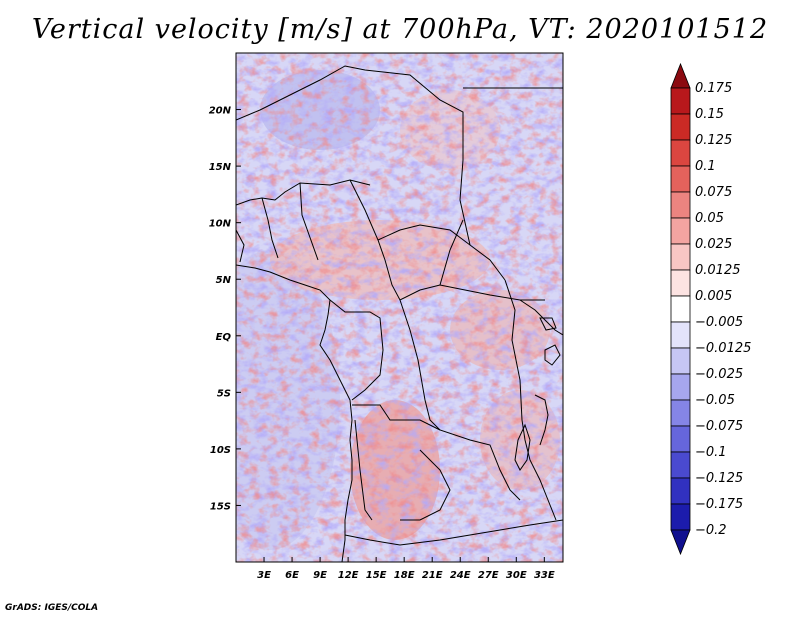  I want to click on lon-tick-label: 30E, so click(516, 575).